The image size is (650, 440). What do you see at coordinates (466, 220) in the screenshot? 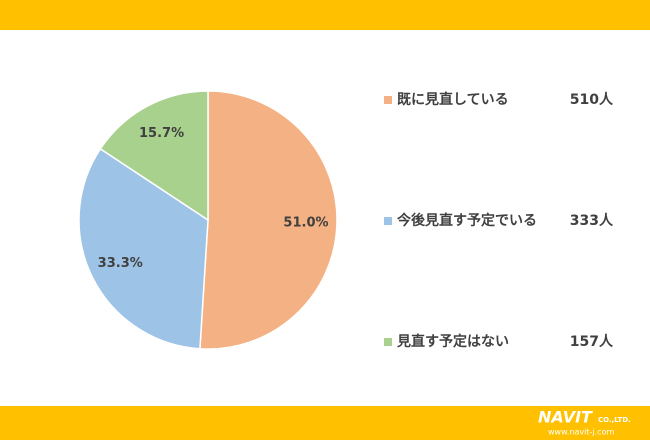
I see `legend-label: 今後見直す予定でいる` at bounding box center [466, 220].